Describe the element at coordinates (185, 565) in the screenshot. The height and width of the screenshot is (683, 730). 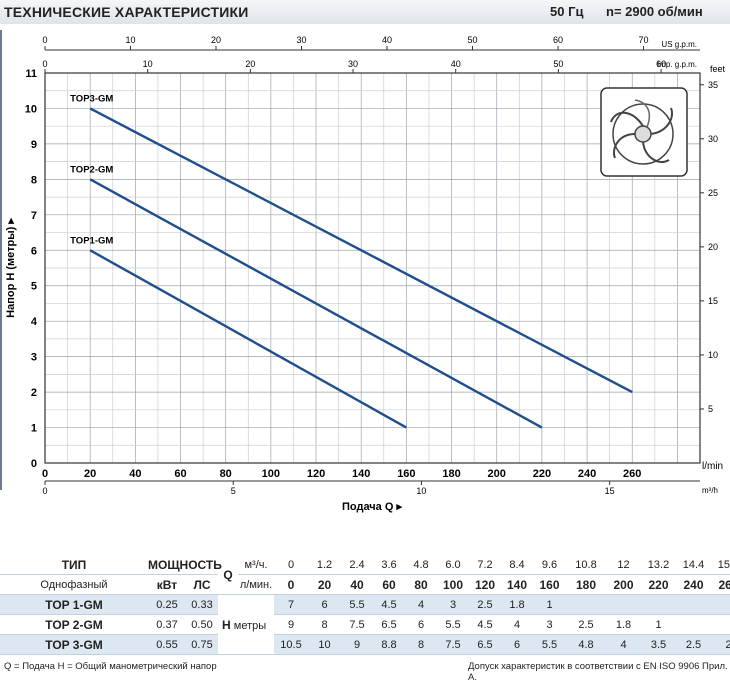
I see `col-power-header: МОЩНОСТЬ` at that location.